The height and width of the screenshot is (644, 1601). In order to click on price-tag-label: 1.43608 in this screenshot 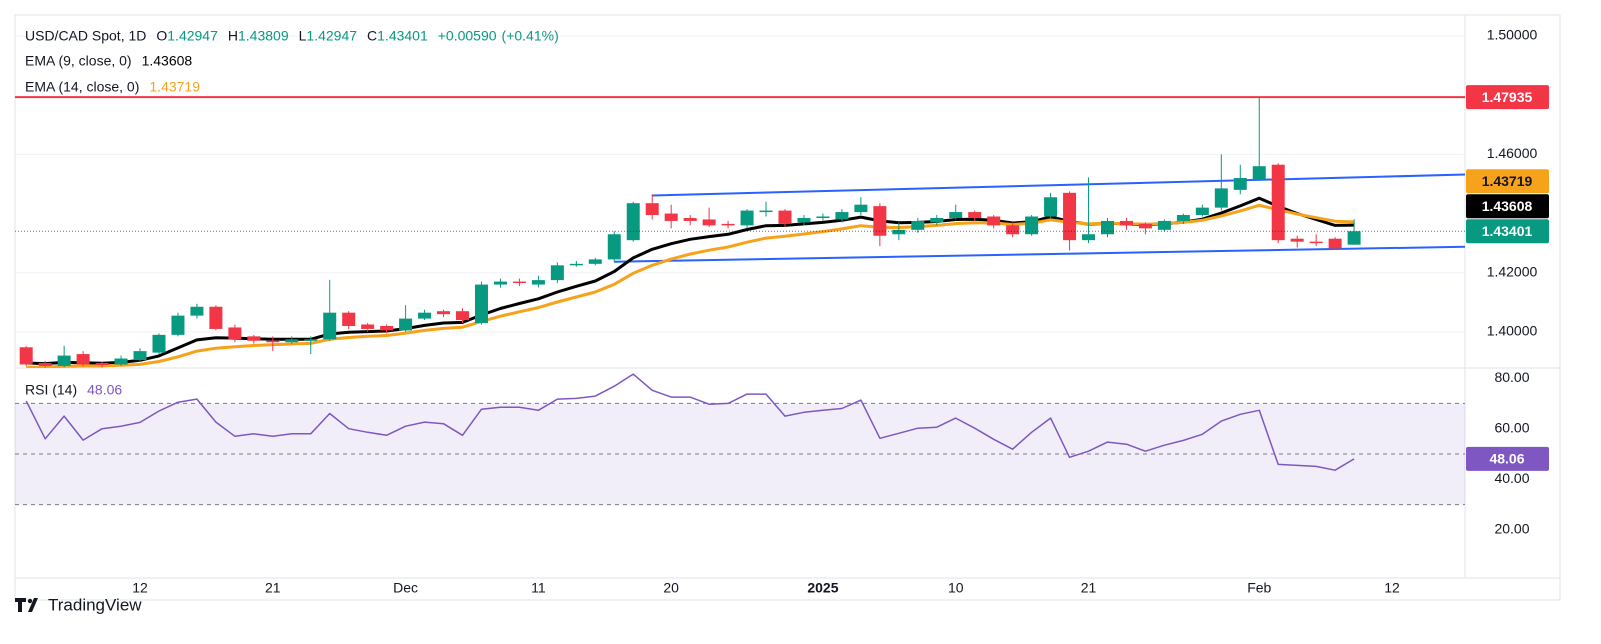, I will do `click(1507, 206)`.